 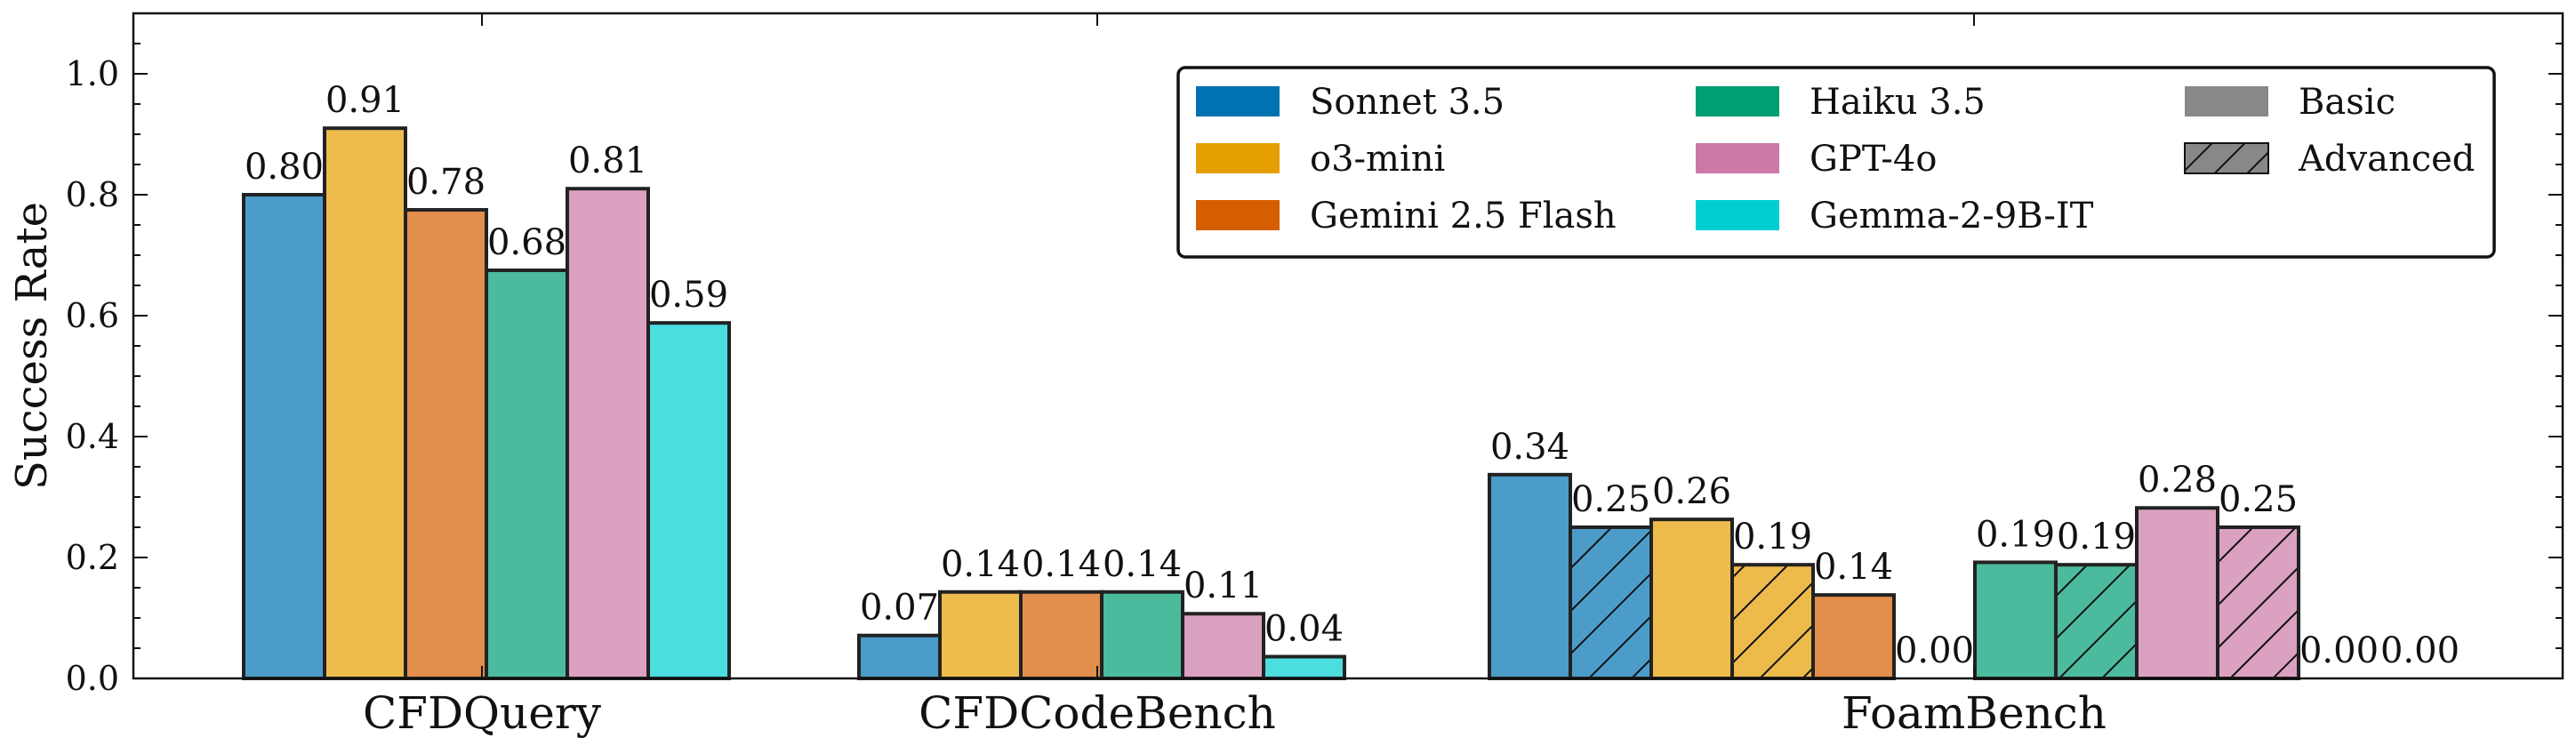 I want to click on bar-cfdcodebench-haiku-3-5-basic, so click(x=1142, y=635).